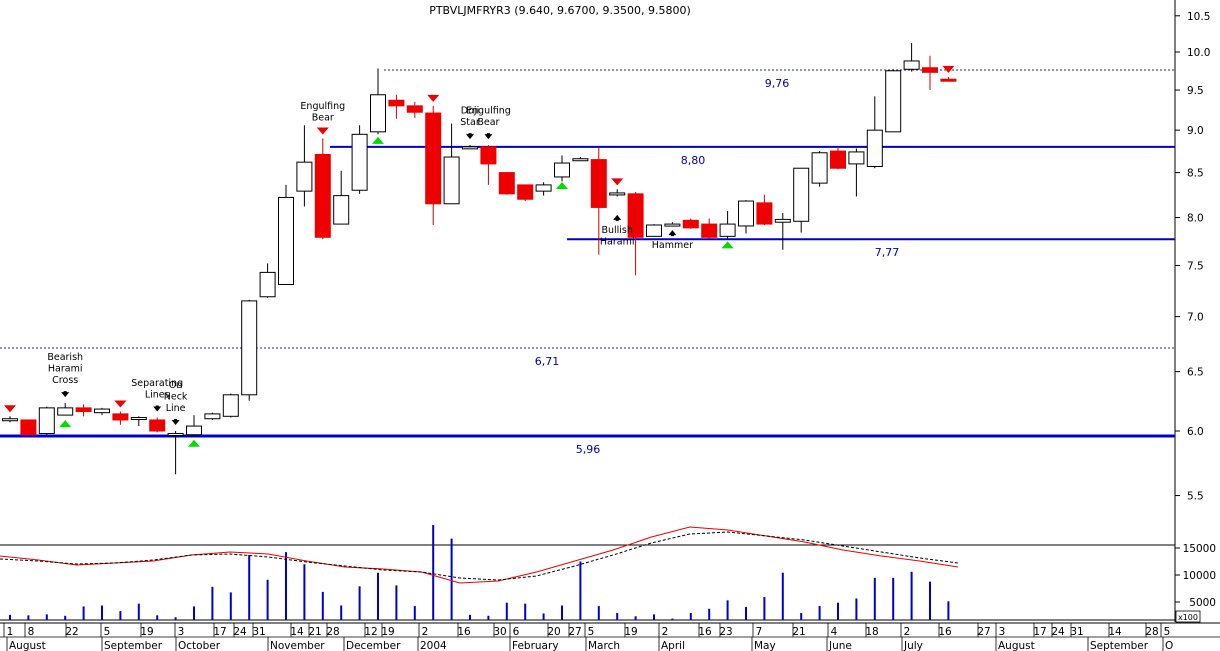 This screenshot has width=1220, height=651. Describe the element at coordinates (604, 645) in the screenshot. I see `month-label: March` at that location.